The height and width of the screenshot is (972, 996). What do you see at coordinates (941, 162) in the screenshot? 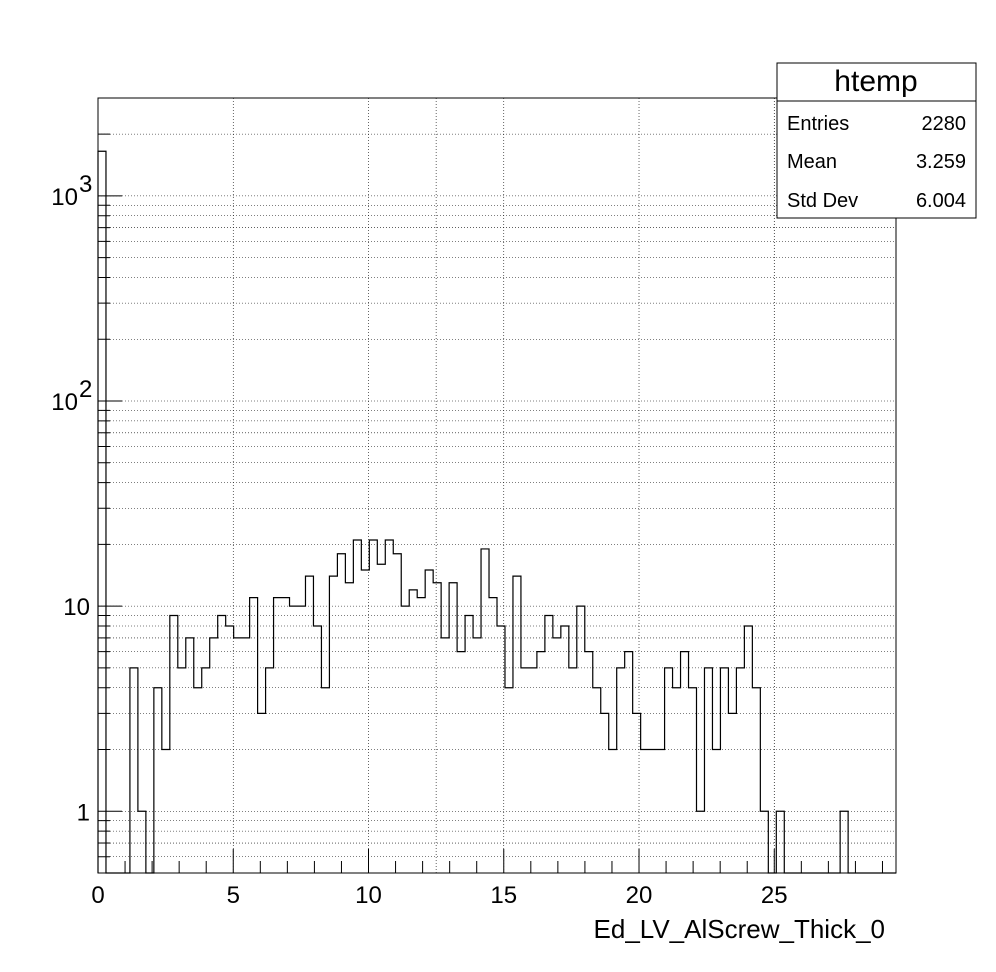
I see `stats-mean-value: 3.259` at bounding box center [941, 162].